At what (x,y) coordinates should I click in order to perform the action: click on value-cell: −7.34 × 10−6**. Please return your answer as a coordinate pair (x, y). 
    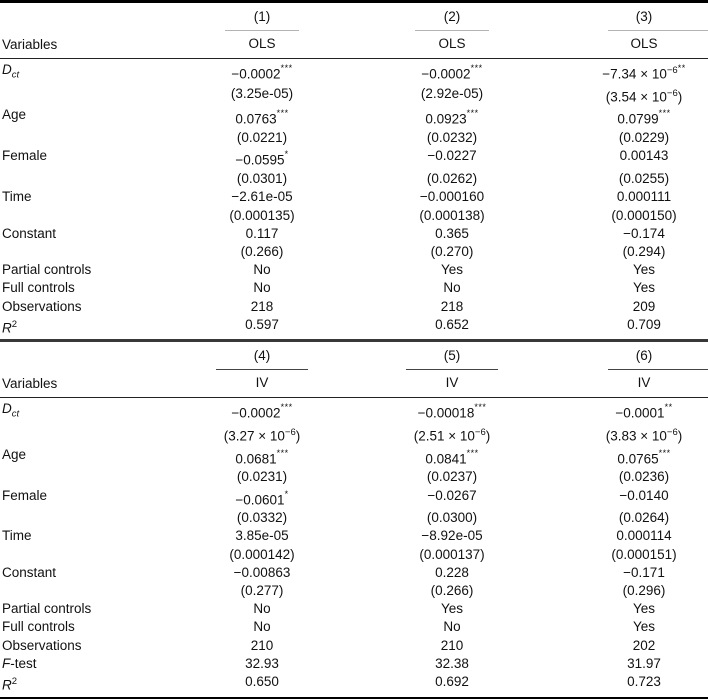
    Looking at the image, I should click on (644, 72).